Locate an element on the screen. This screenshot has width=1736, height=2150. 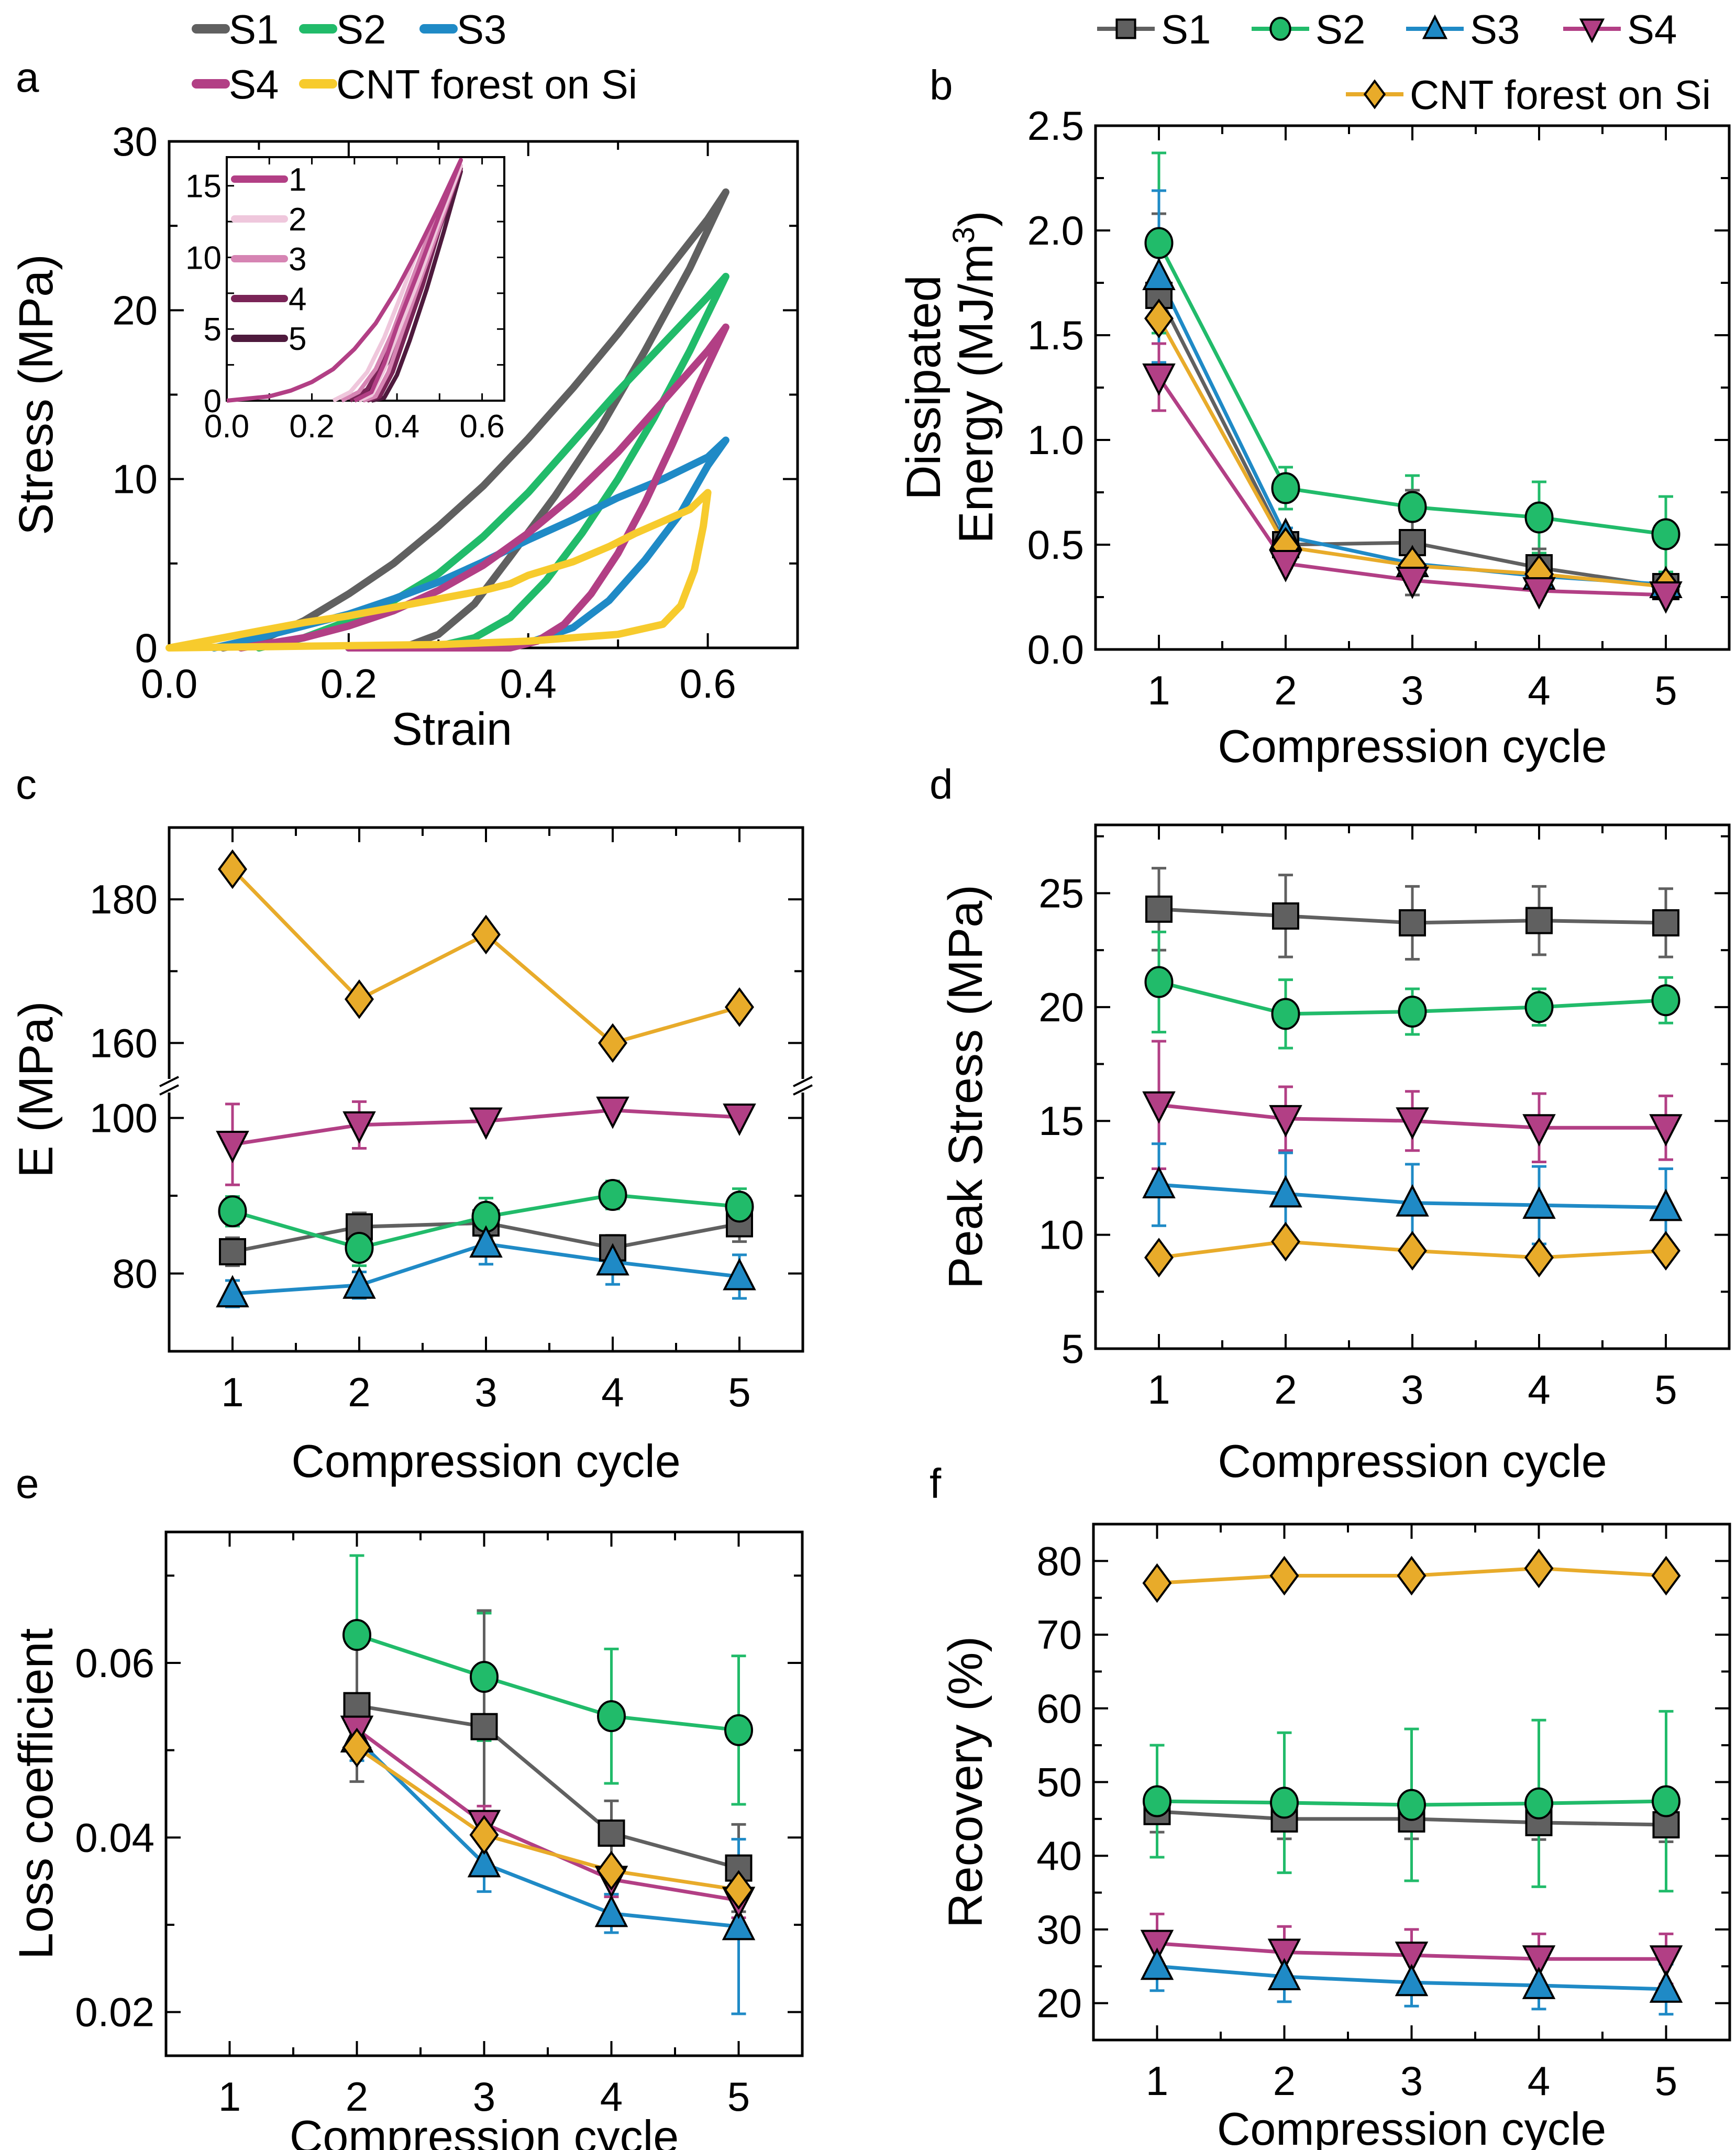
legend-panel-b: S1 S2 S3 S4 CNT forest on Si is located at coordinates (1404, 62).